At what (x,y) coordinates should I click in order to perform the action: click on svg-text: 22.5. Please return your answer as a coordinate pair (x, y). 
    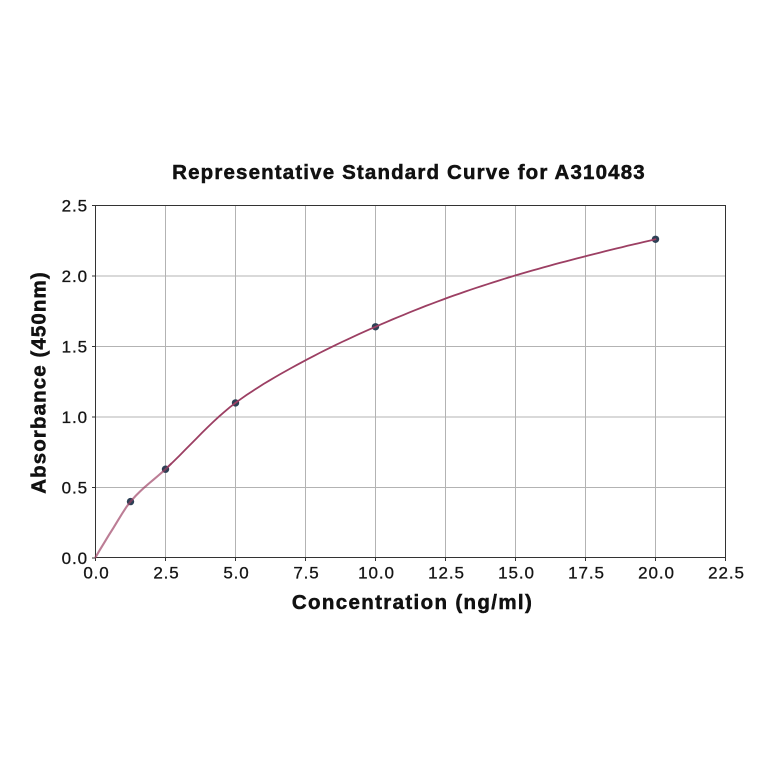
    Looking at the image, I should click on (726, 573).